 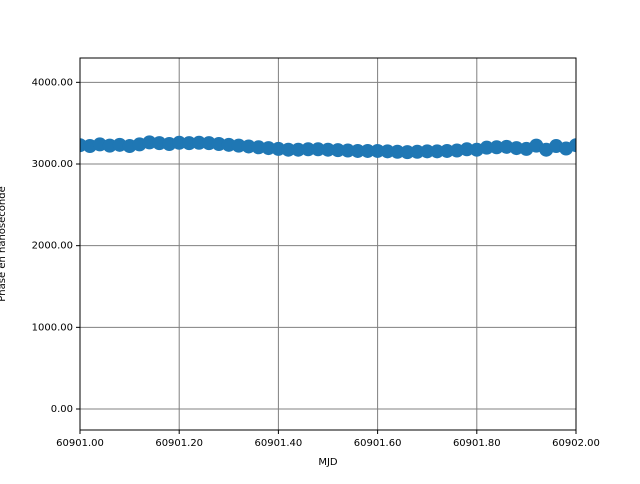 I want to click on points, so click(x=328, y=147).